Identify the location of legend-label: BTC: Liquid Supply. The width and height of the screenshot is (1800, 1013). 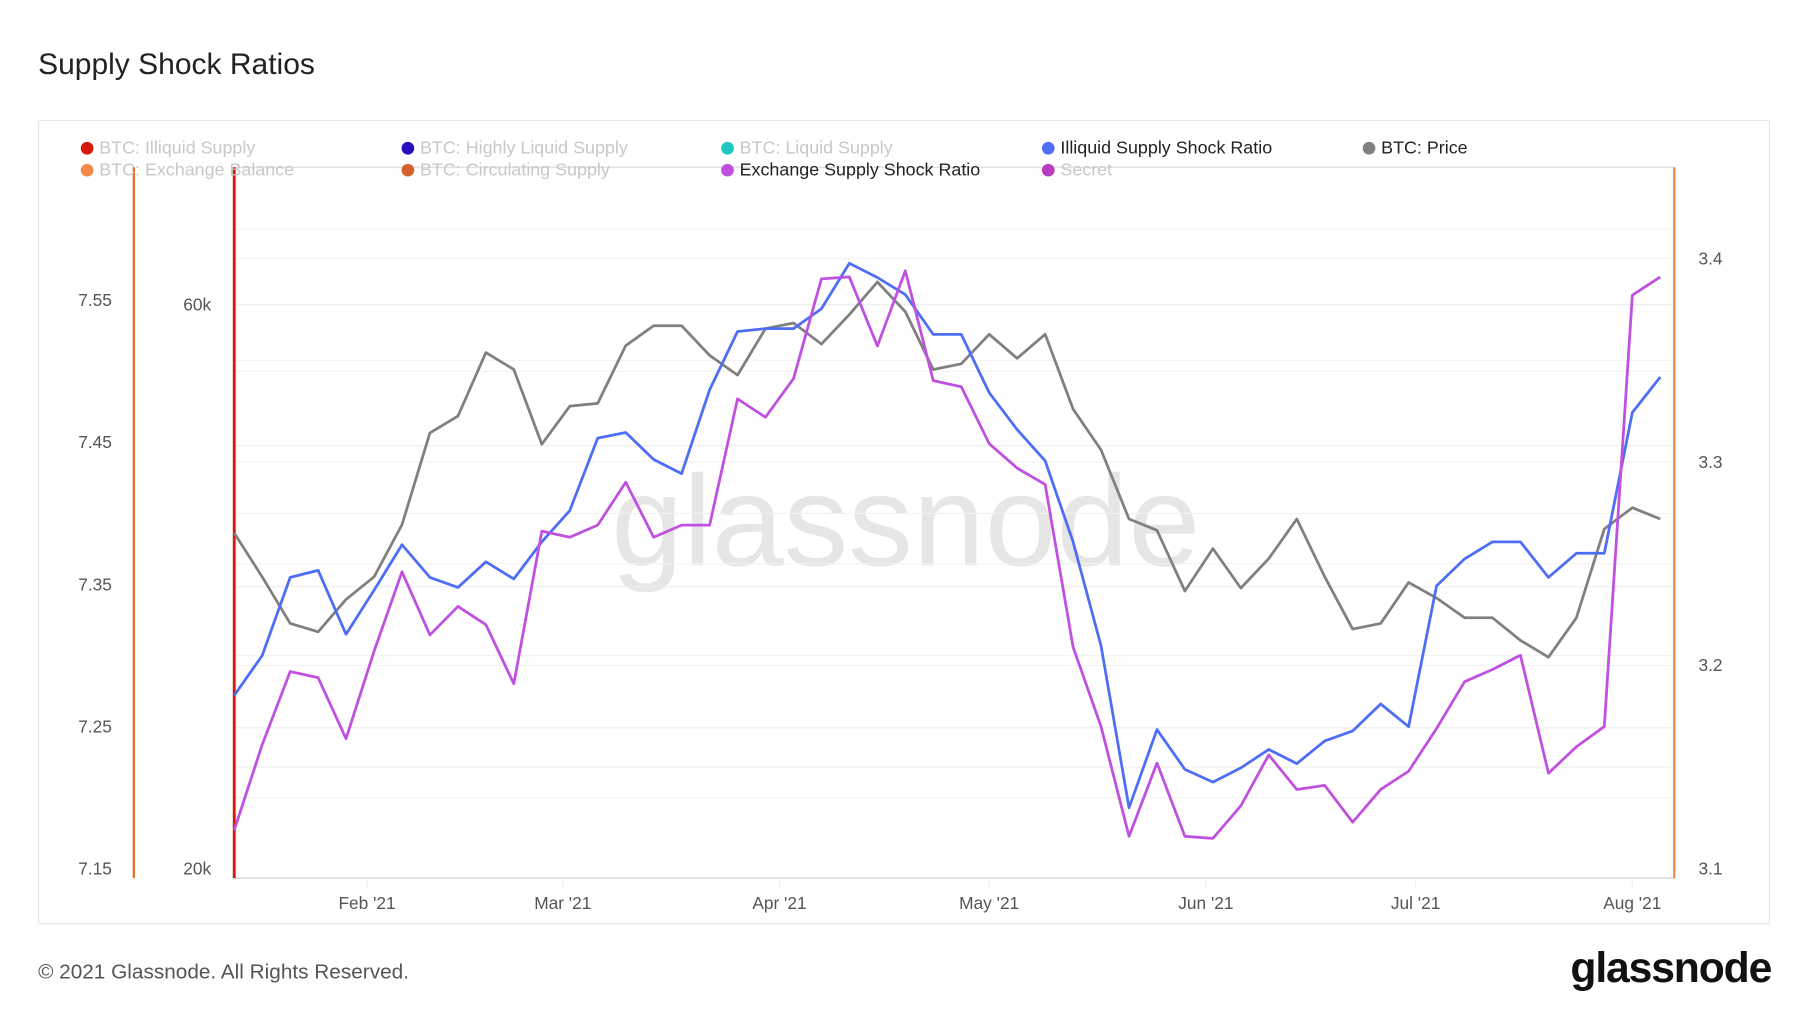
(816, 148).